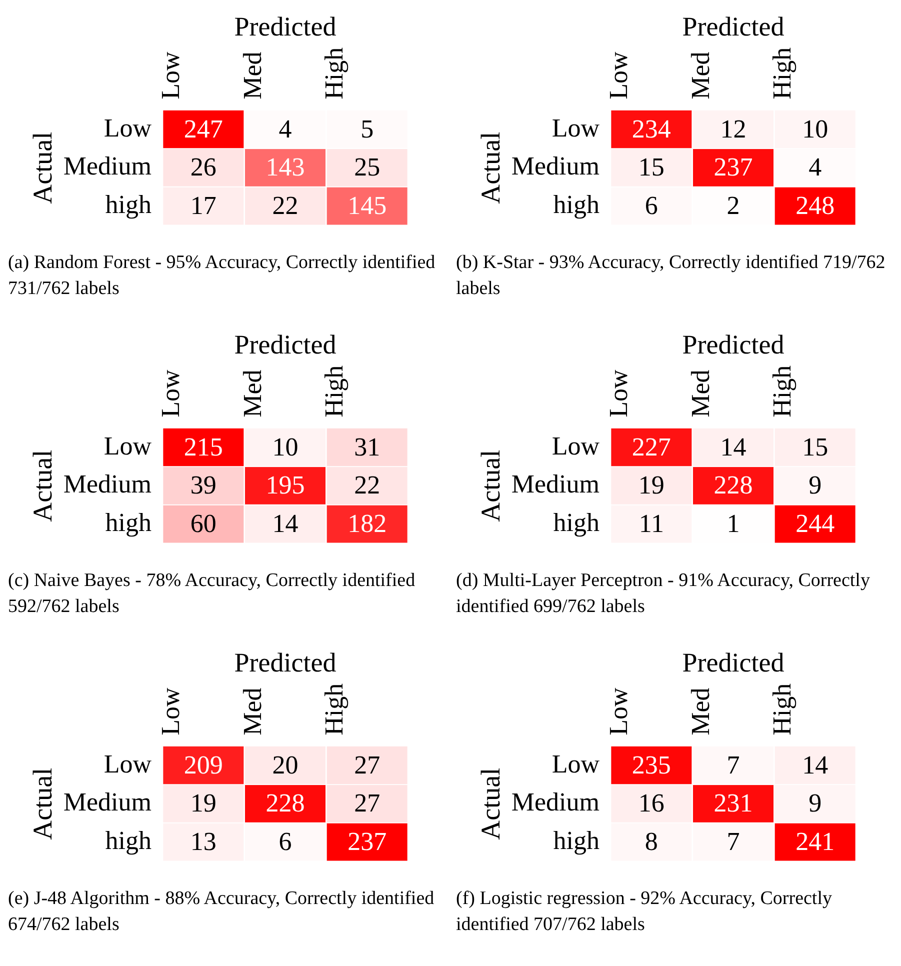 The width and height of the screenshot is (901, 966). What do you see at coordinates (651, 447) in the screenshot?
I see `data-label: 227` at bounding box center [651, 447].